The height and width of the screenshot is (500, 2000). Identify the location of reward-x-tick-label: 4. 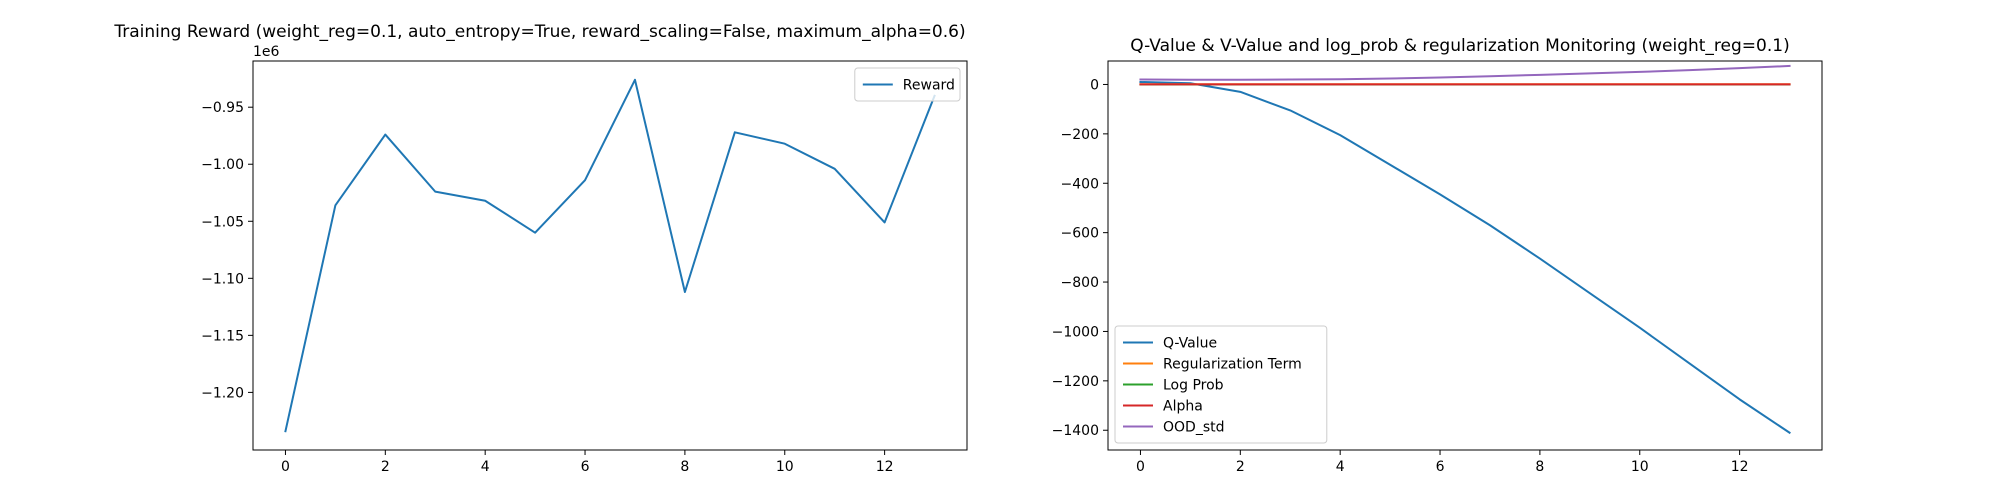
(485, 467).